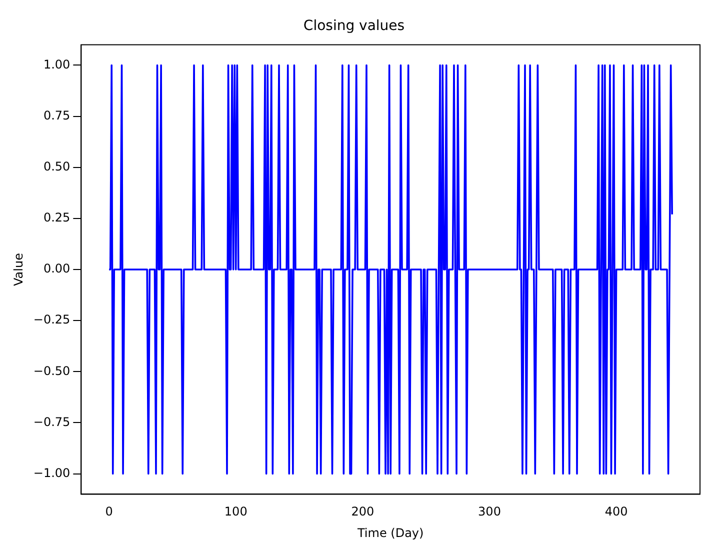 The image size is (712, 553). I want to click on y-tick-label: −1.00, so click(51, 473).